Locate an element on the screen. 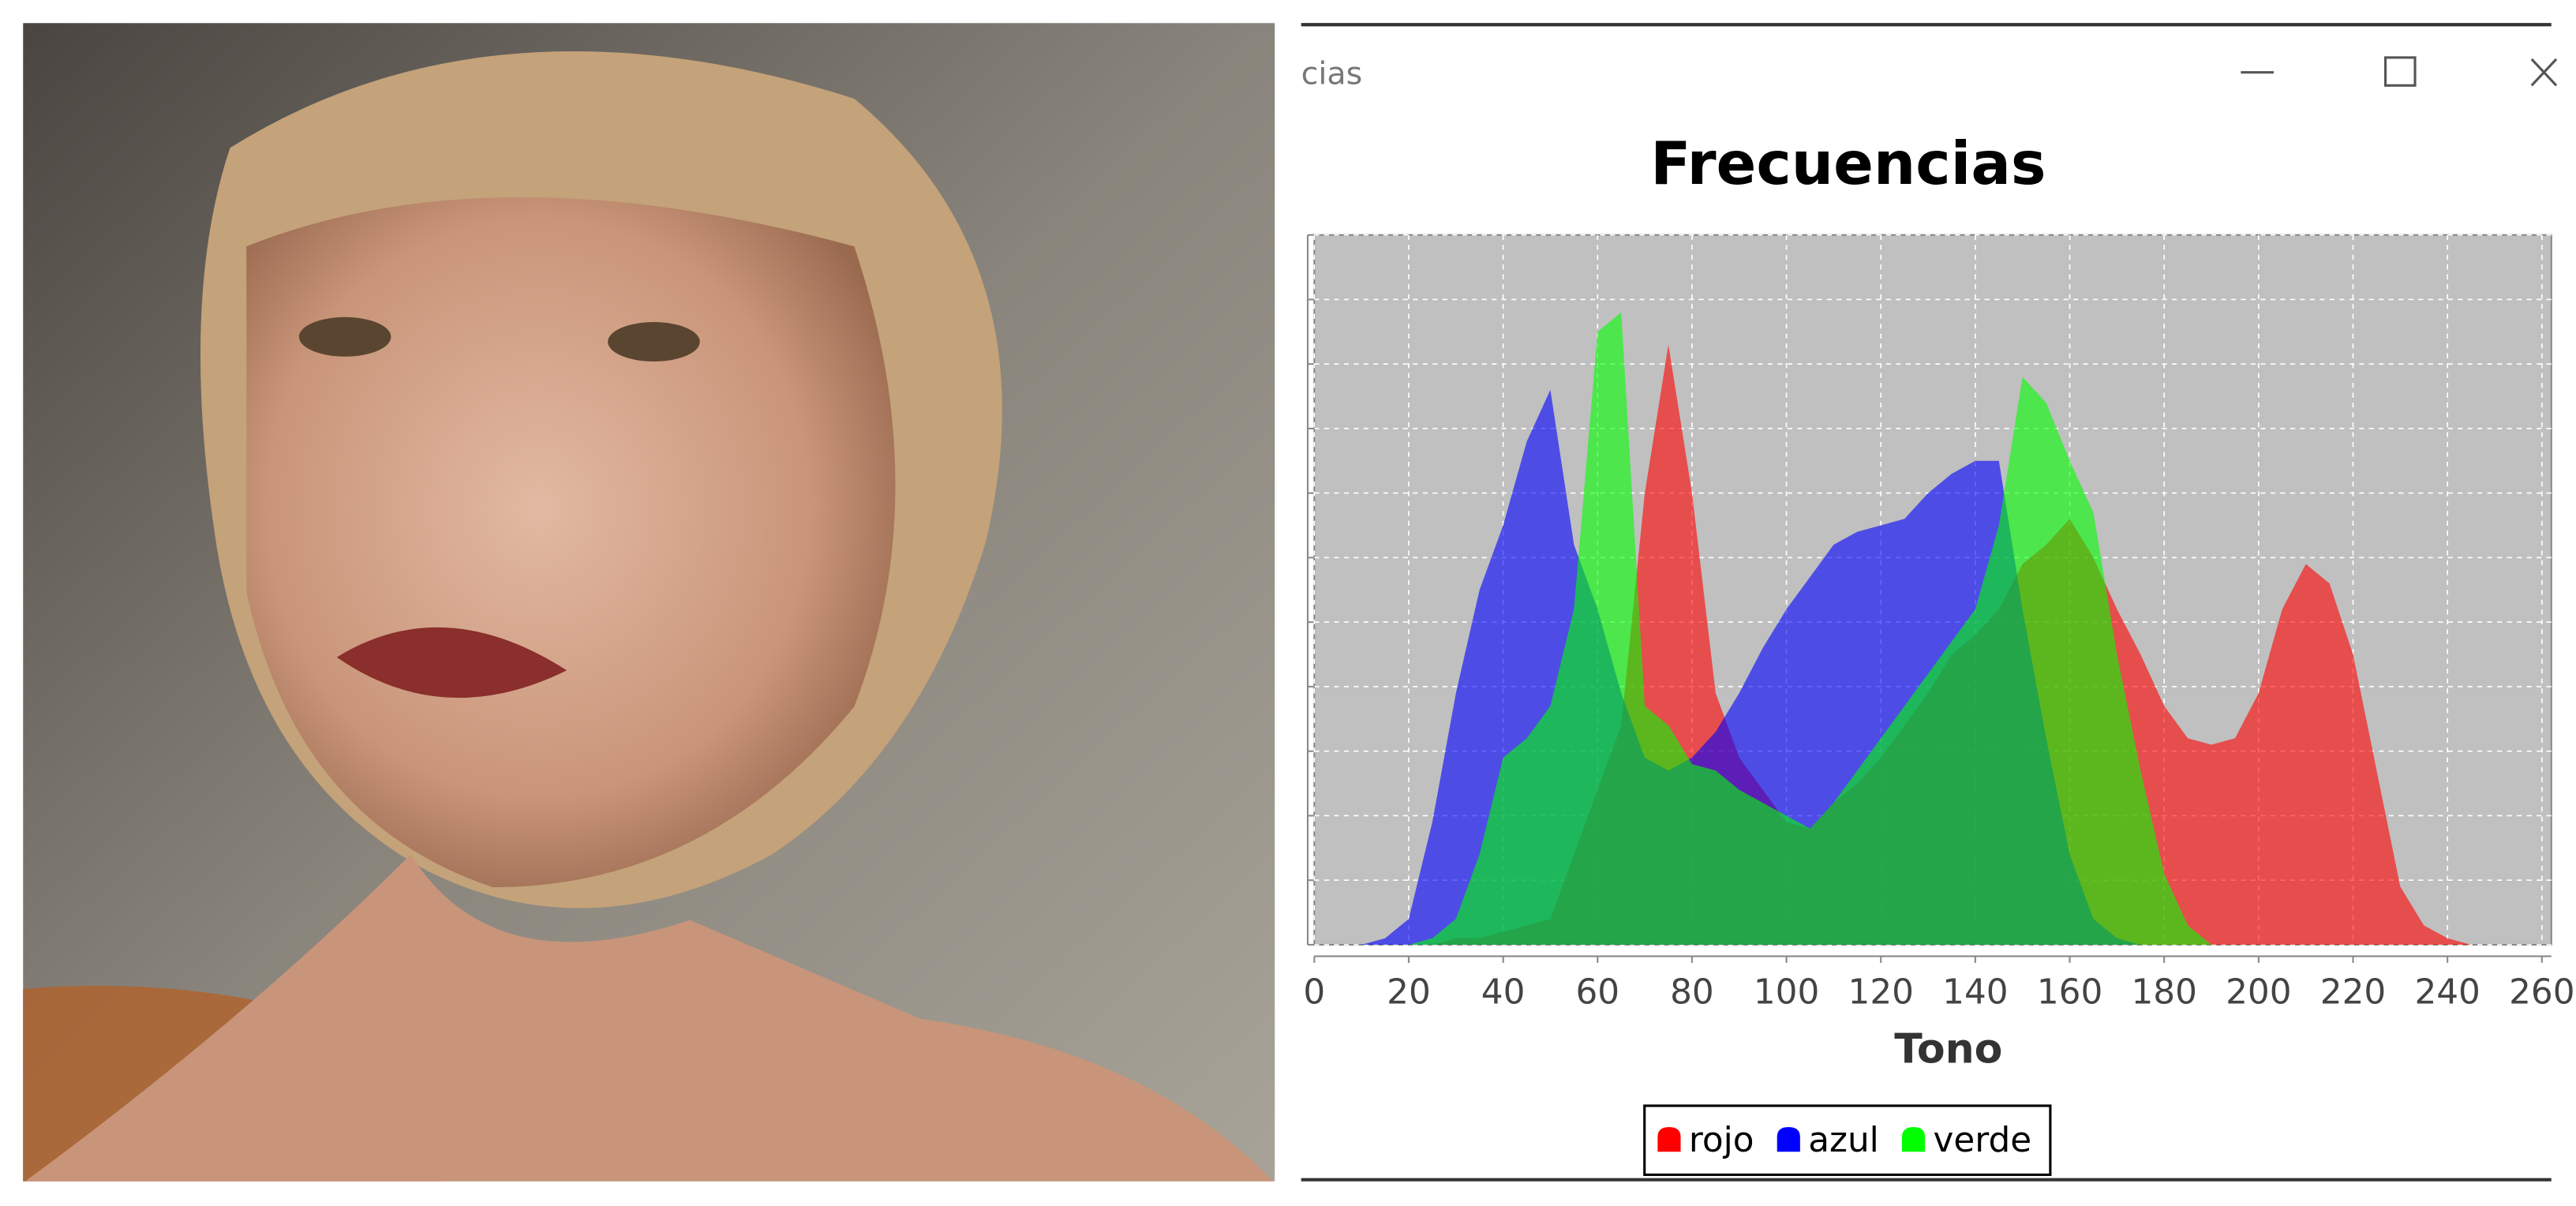  legend-label: verde is located at coordinates (1983, 1140).